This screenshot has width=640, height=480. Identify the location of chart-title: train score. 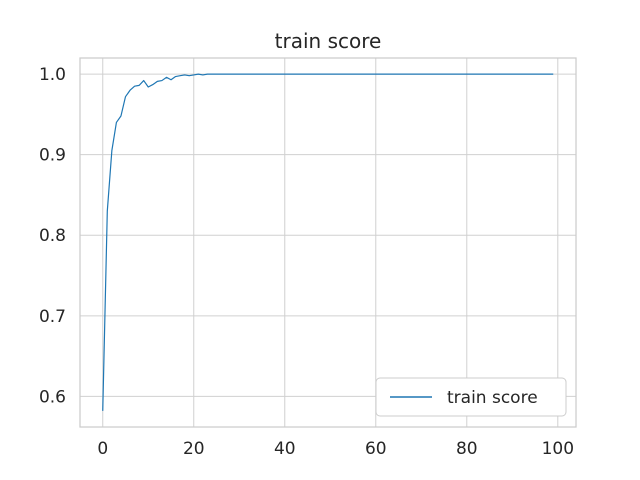
(328, 41).